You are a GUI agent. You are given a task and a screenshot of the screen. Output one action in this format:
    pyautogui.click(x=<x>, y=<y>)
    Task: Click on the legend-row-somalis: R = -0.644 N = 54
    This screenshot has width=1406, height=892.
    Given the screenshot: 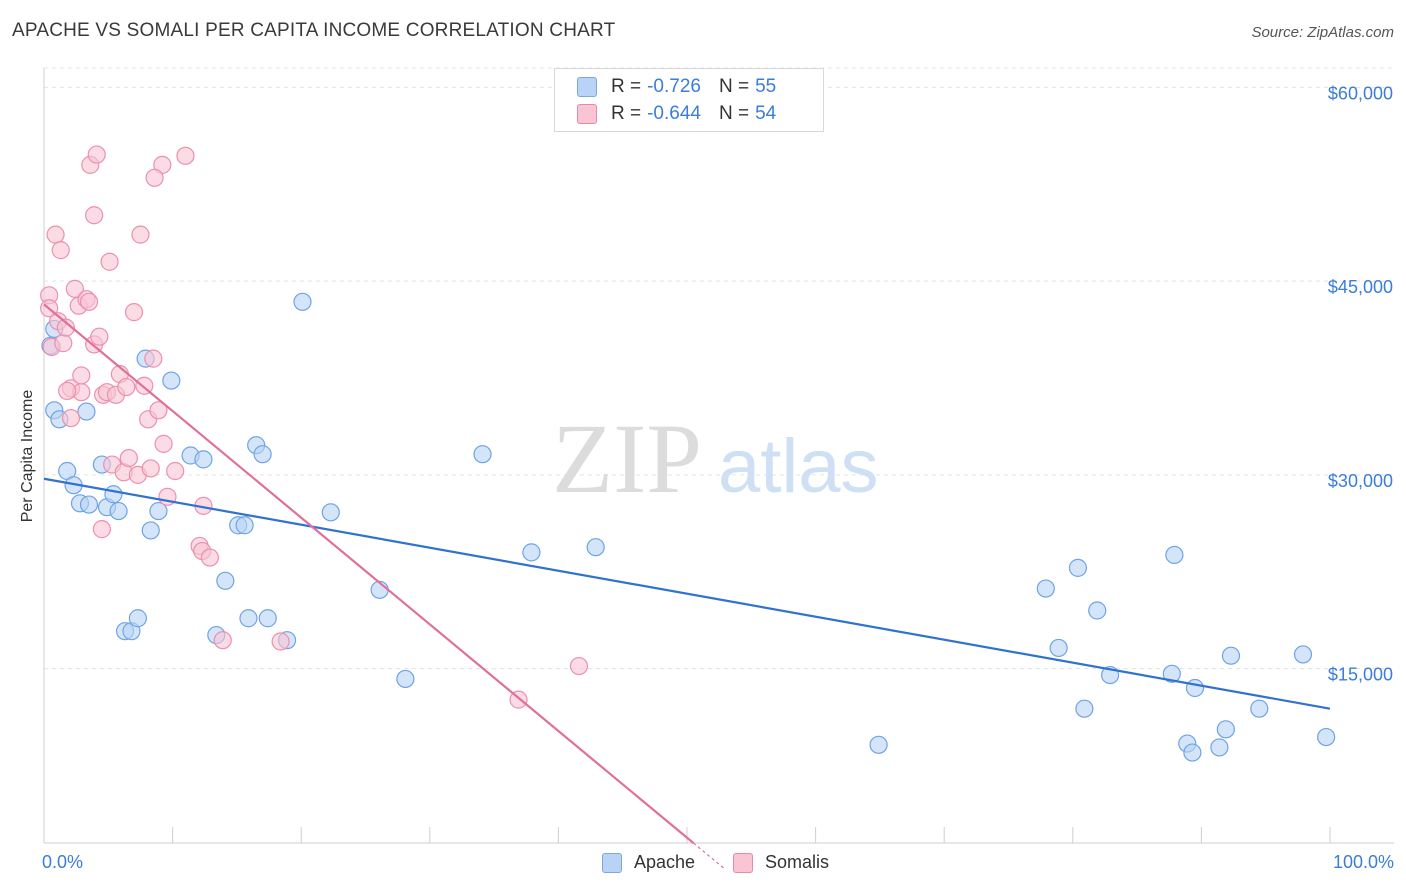 What is the action you would take?
    pyautogui.click(x=676, y=114)
    